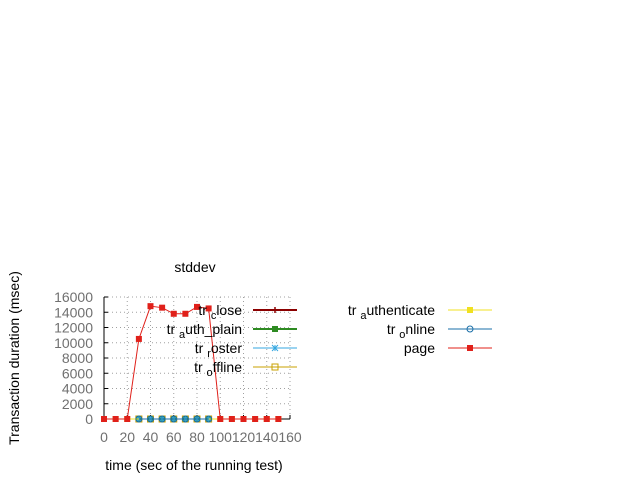  What do you see at coordinates (221, 437) in the screenshot?
I see `x-tick-label: 100` at bounding box center [221, 437].